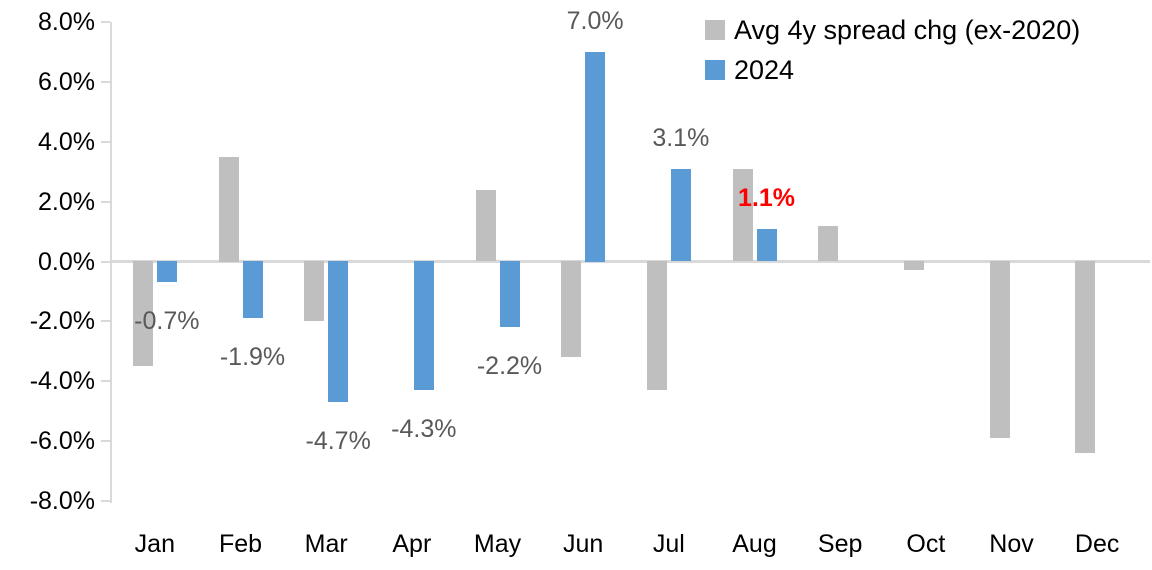 This screenshot has height=570, width=1152. What do you see at coordinates (681, 137) in the screenshot?
I see `data-label-jul: 3.1%` at bounding box center [681, 137].